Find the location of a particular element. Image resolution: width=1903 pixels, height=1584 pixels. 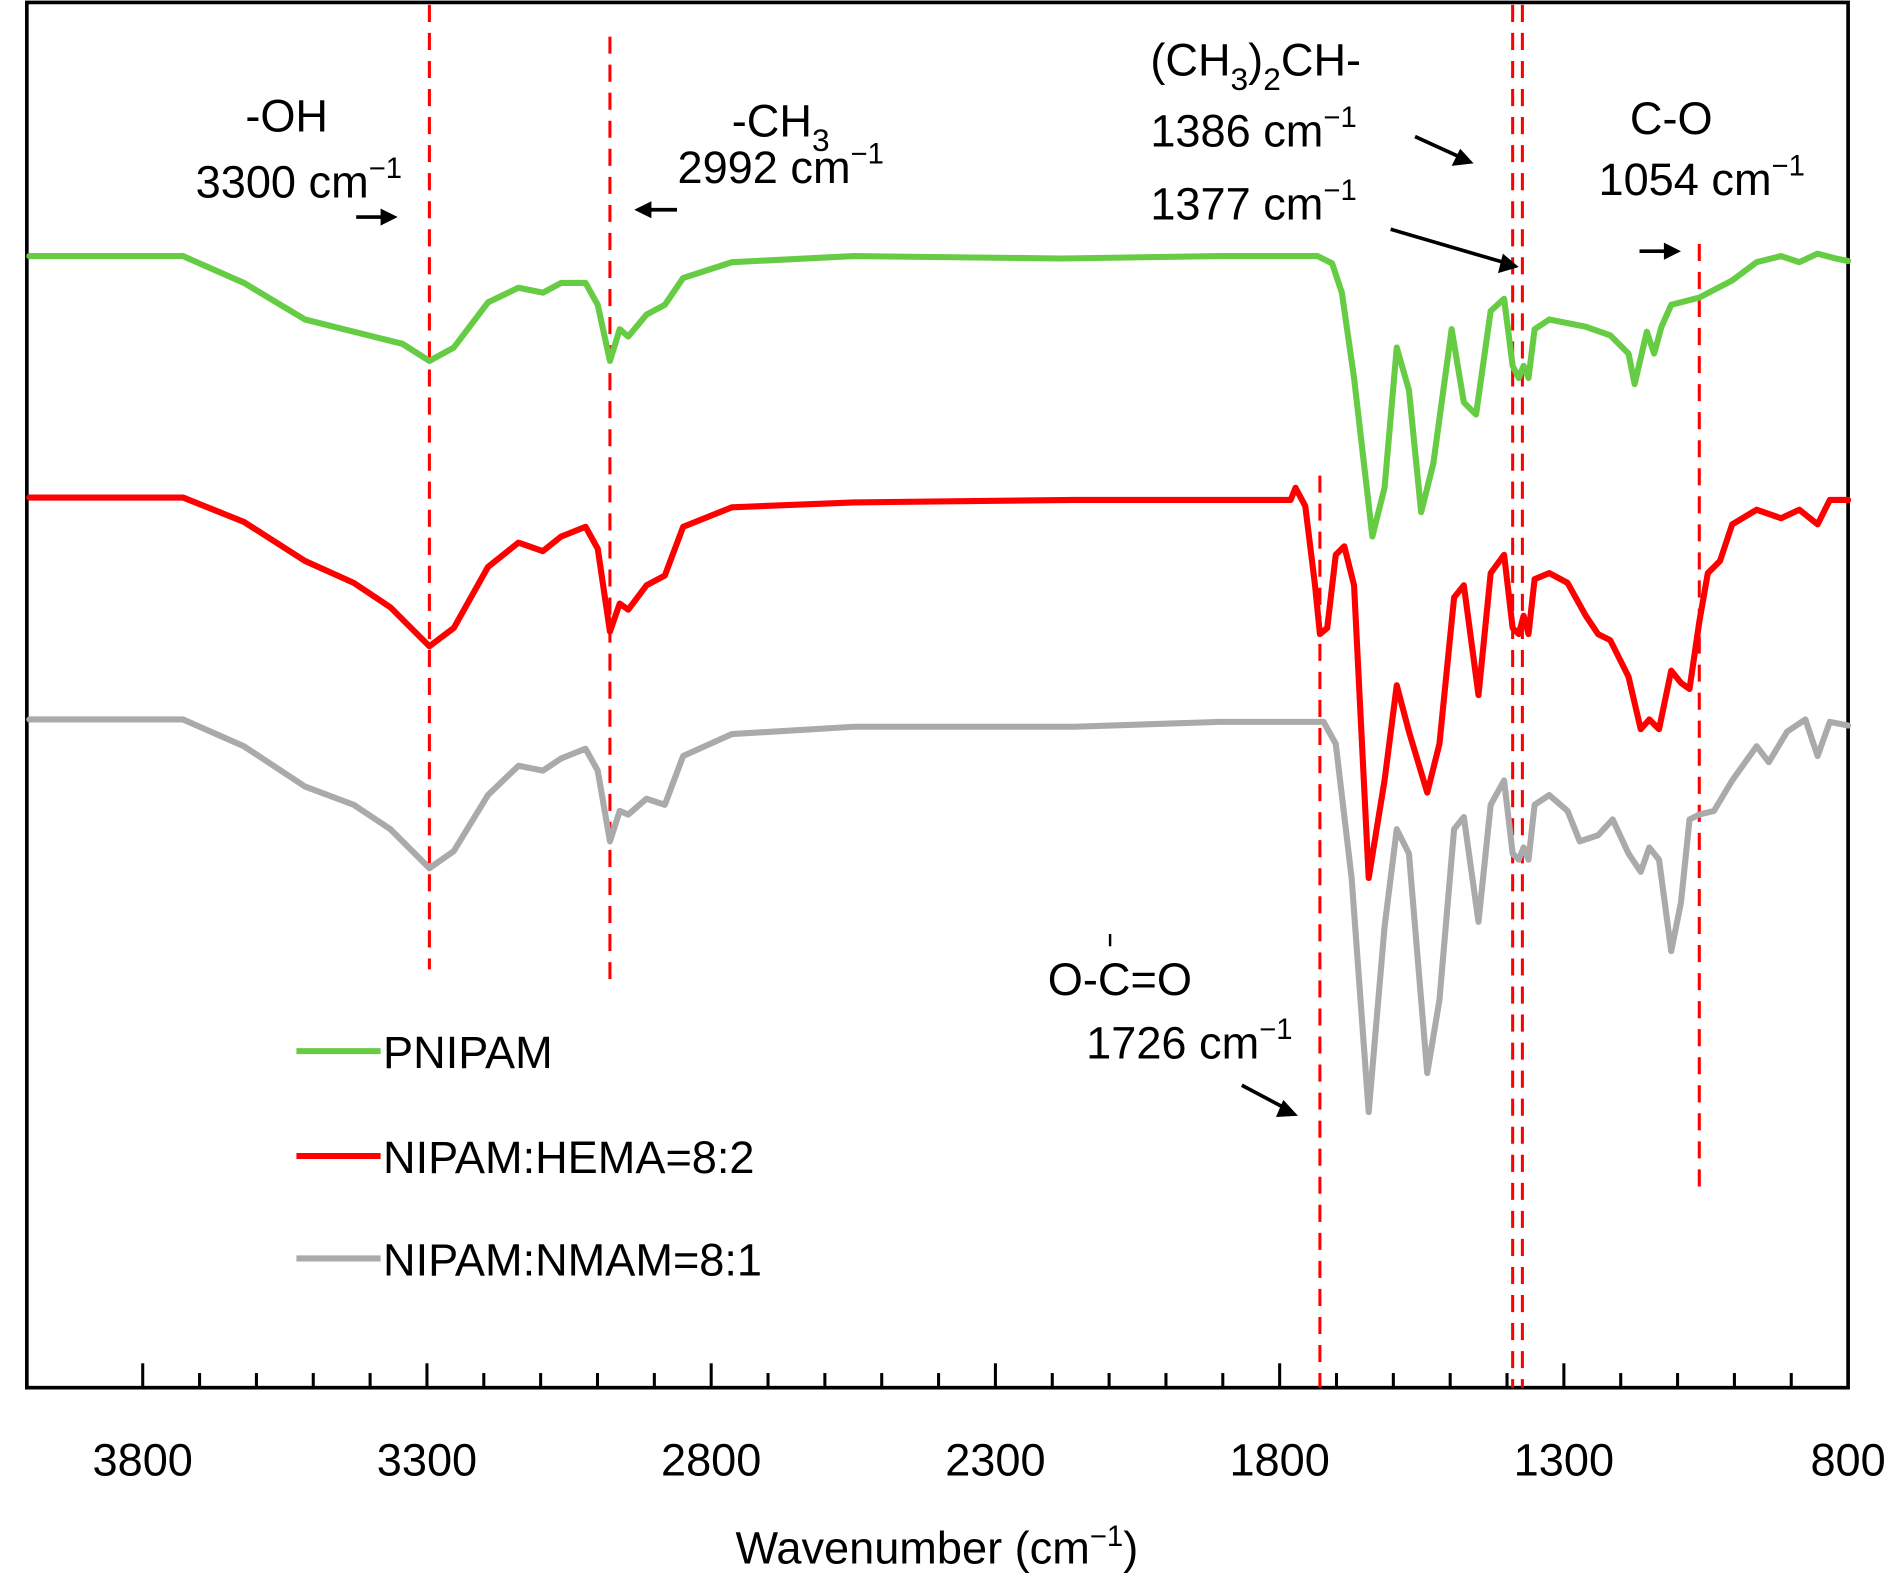

annotation-co: C-O 1054 cm−1 is located at coordinates (1702, 176).